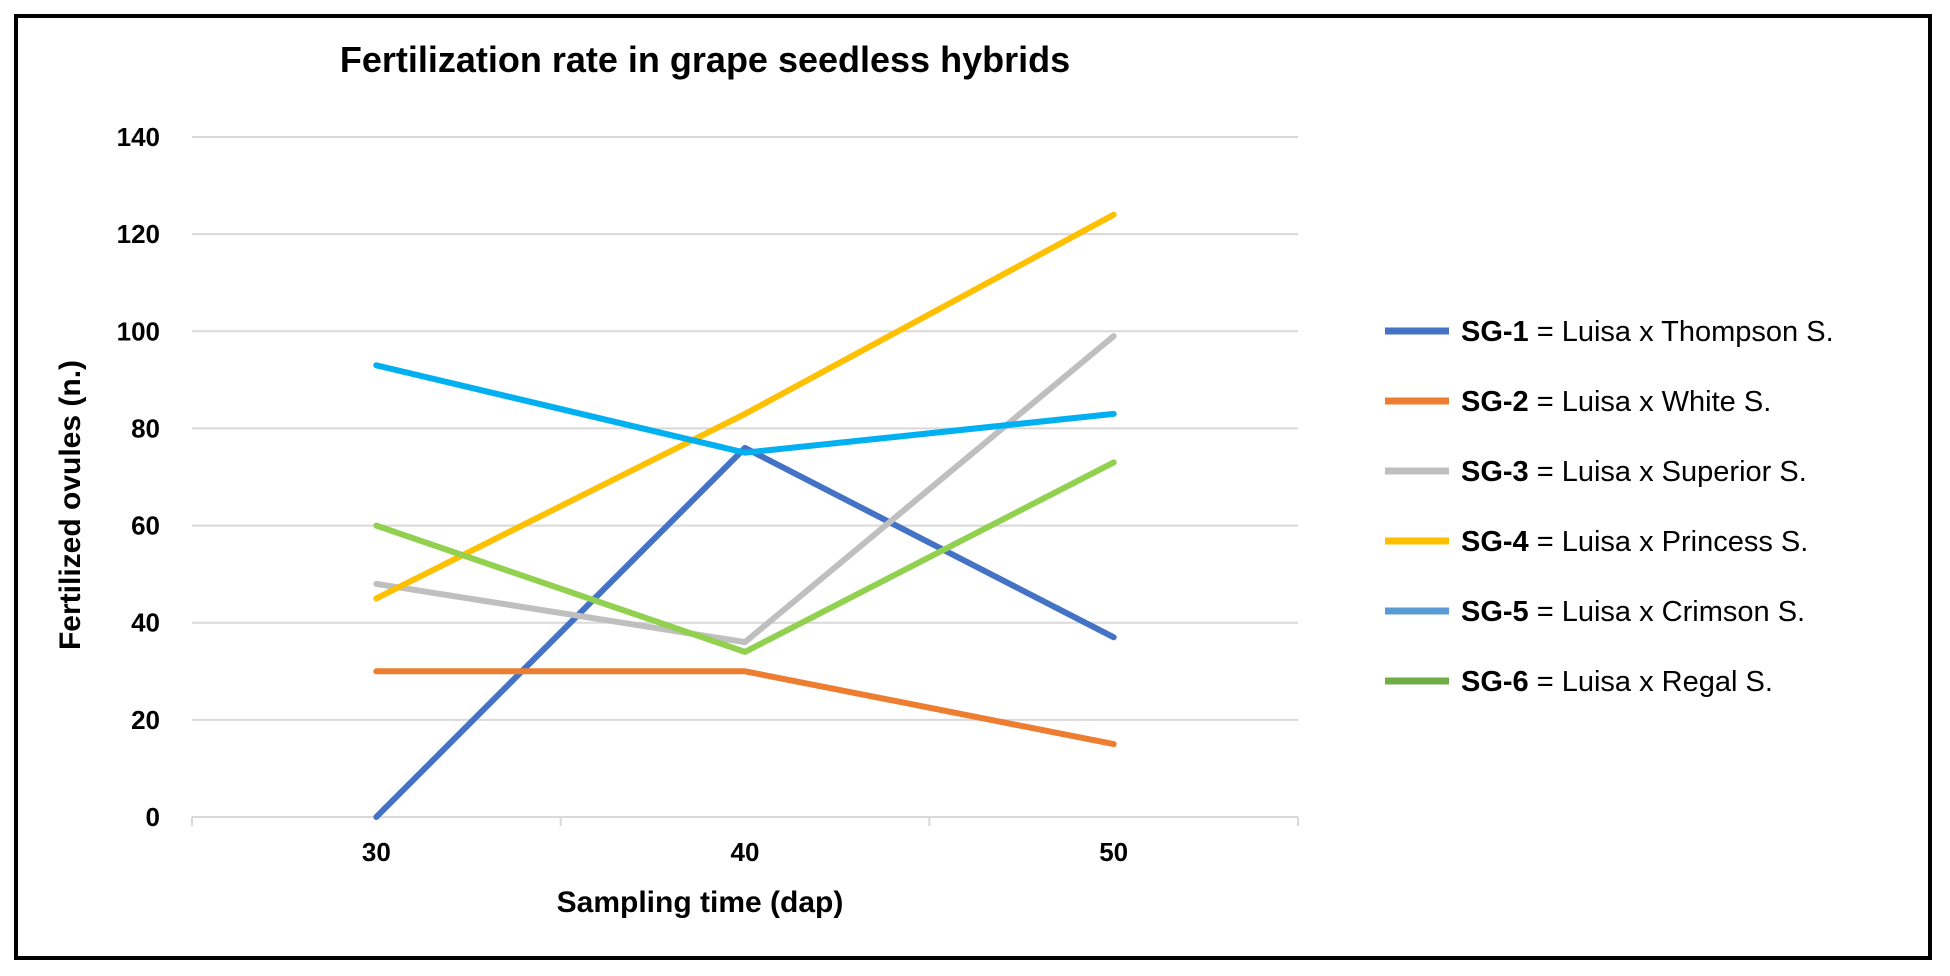 Image resolution: width=1950 pixels, height=976 pixels. Describe the element at coordinates (1495, 542) in the screenshot. I see `legend-series-name: SG-4` at that location.